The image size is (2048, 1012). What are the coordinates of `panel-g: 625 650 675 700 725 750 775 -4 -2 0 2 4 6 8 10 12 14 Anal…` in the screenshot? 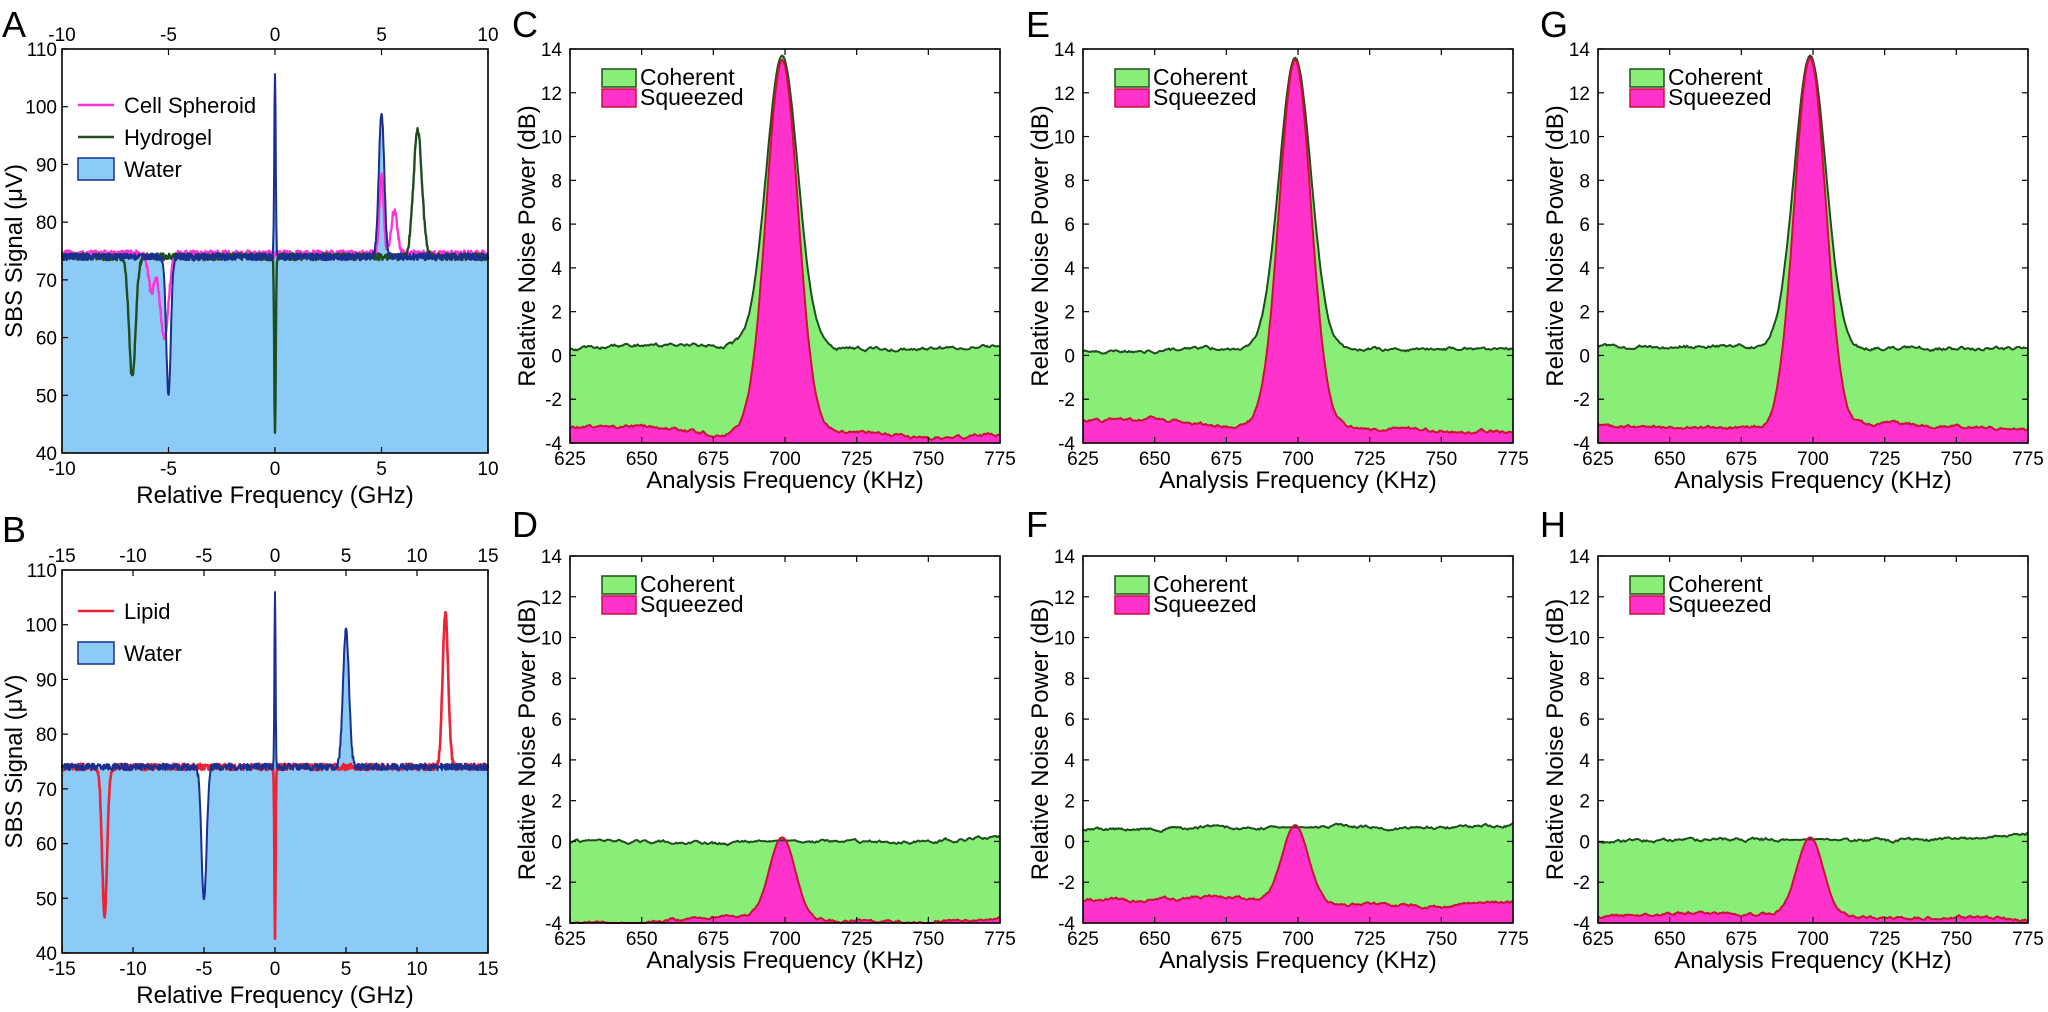 It's located at (1792, 249).